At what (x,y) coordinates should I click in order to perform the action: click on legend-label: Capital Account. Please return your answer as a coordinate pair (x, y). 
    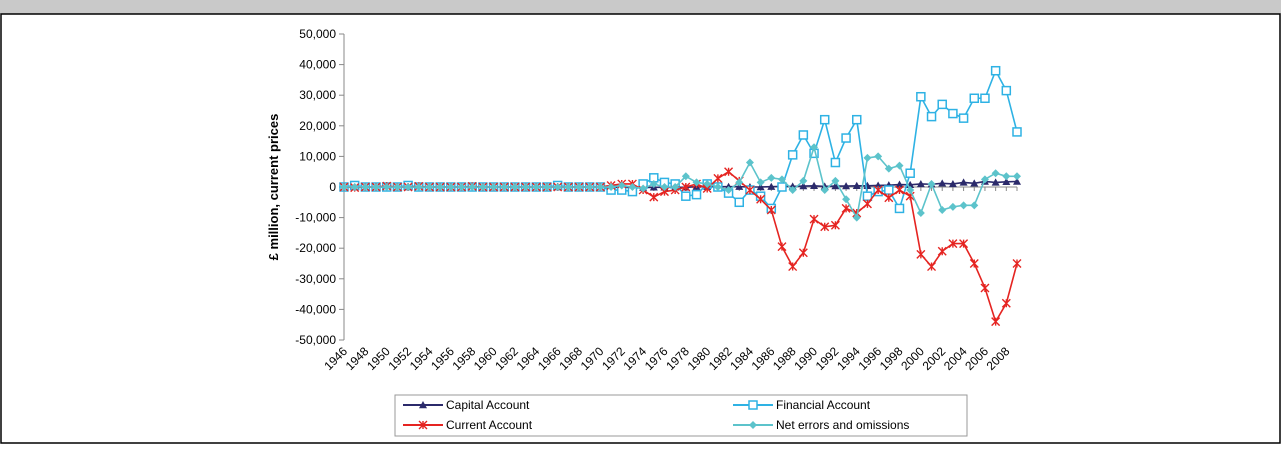
    Looking at the image, I should click on (488, 405).